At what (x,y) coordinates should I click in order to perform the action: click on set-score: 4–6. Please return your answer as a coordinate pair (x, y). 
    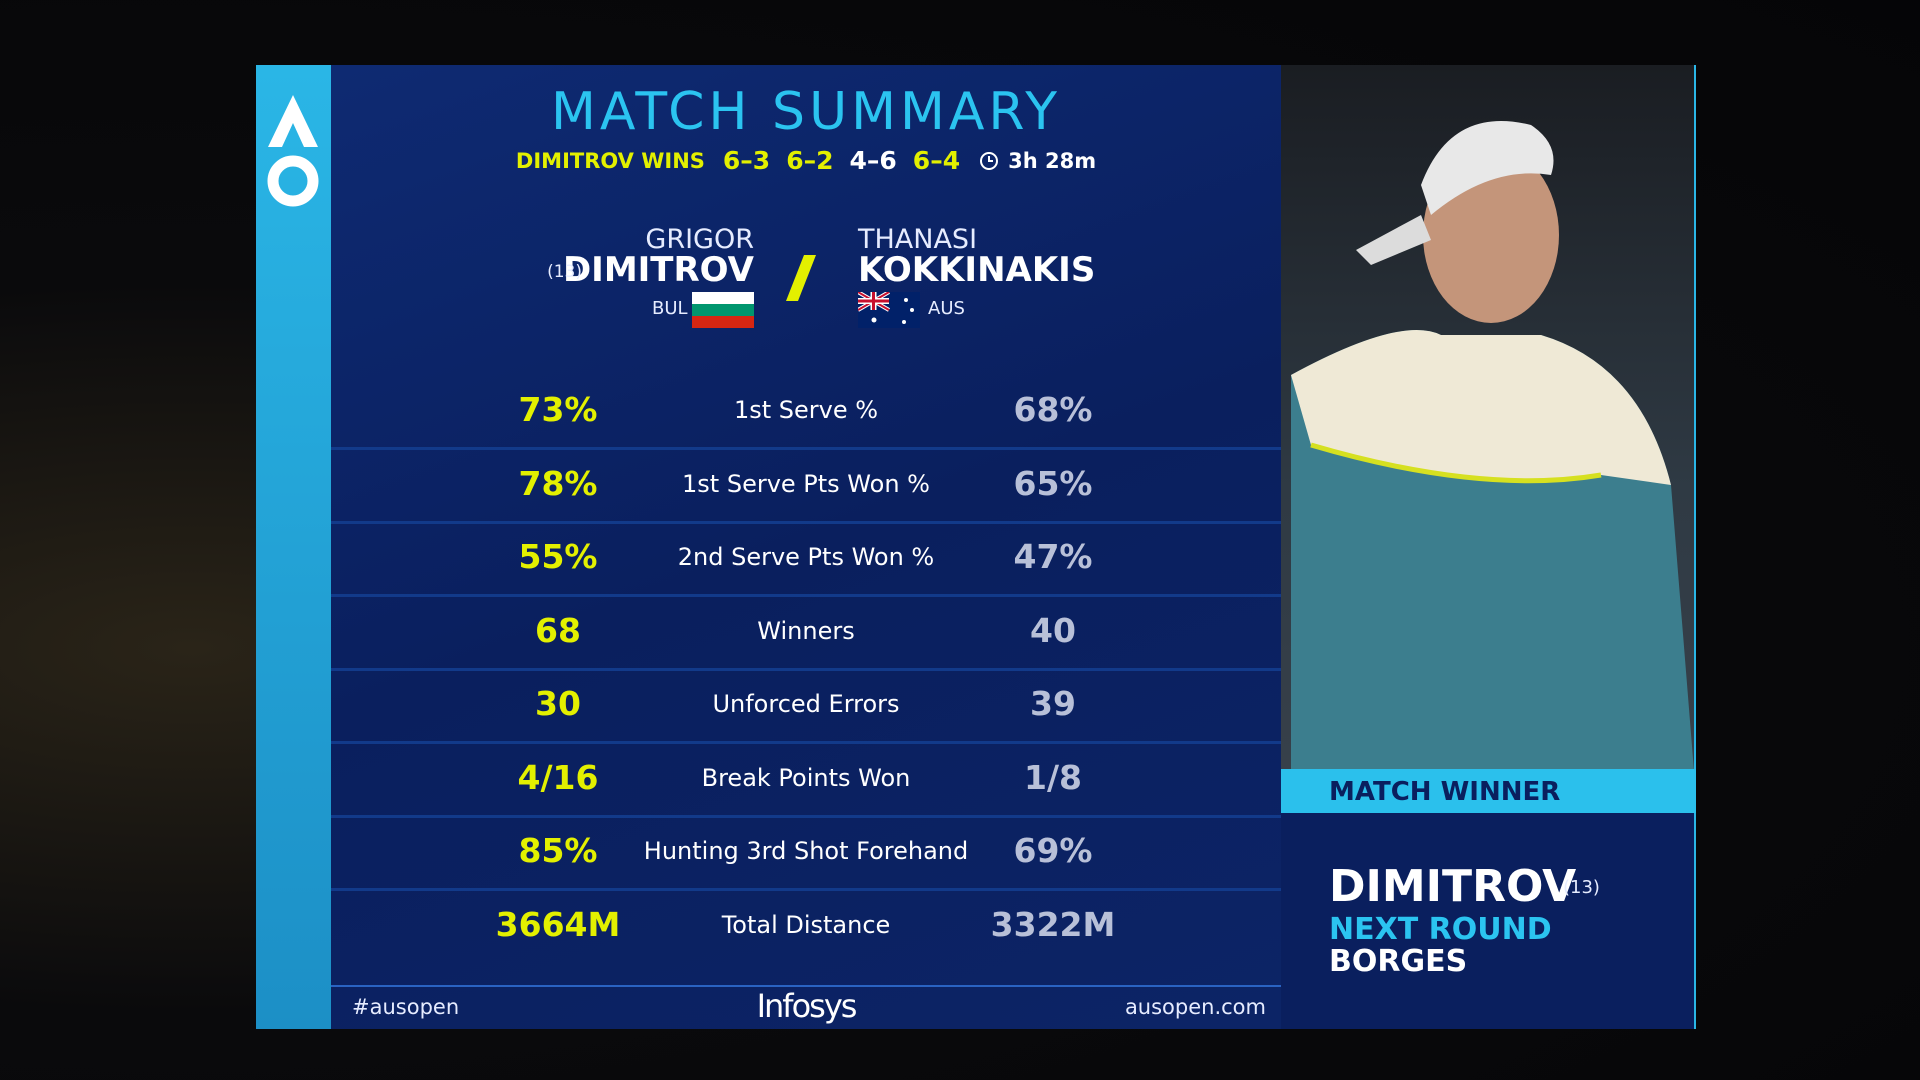
    Looking at the image, I should click on (873, 160).